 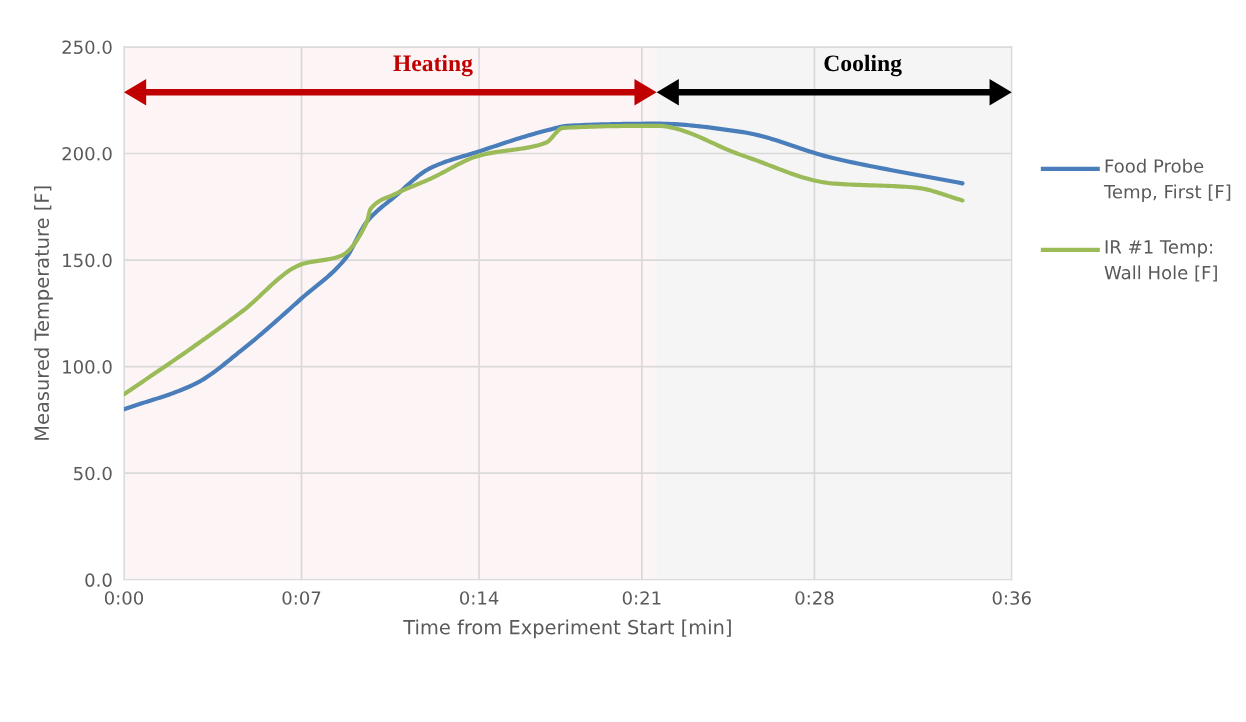 I want to click on y-tick-label: 250.0, so click(x=87, y=47).